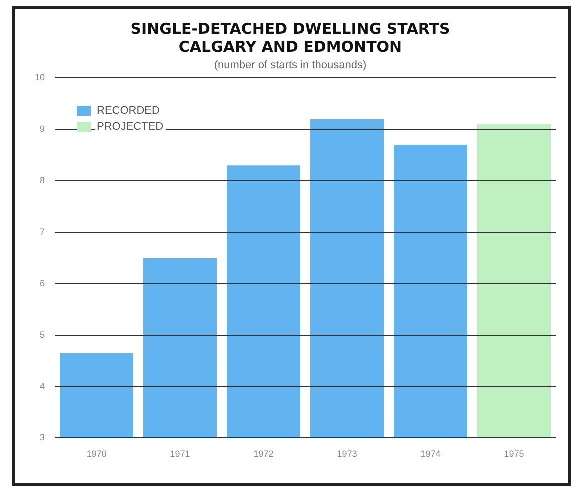  What do you see at coordinates (40, 77) in the screenshot?
I see `y-tick-label: 10` at bounding box center [40, 77].